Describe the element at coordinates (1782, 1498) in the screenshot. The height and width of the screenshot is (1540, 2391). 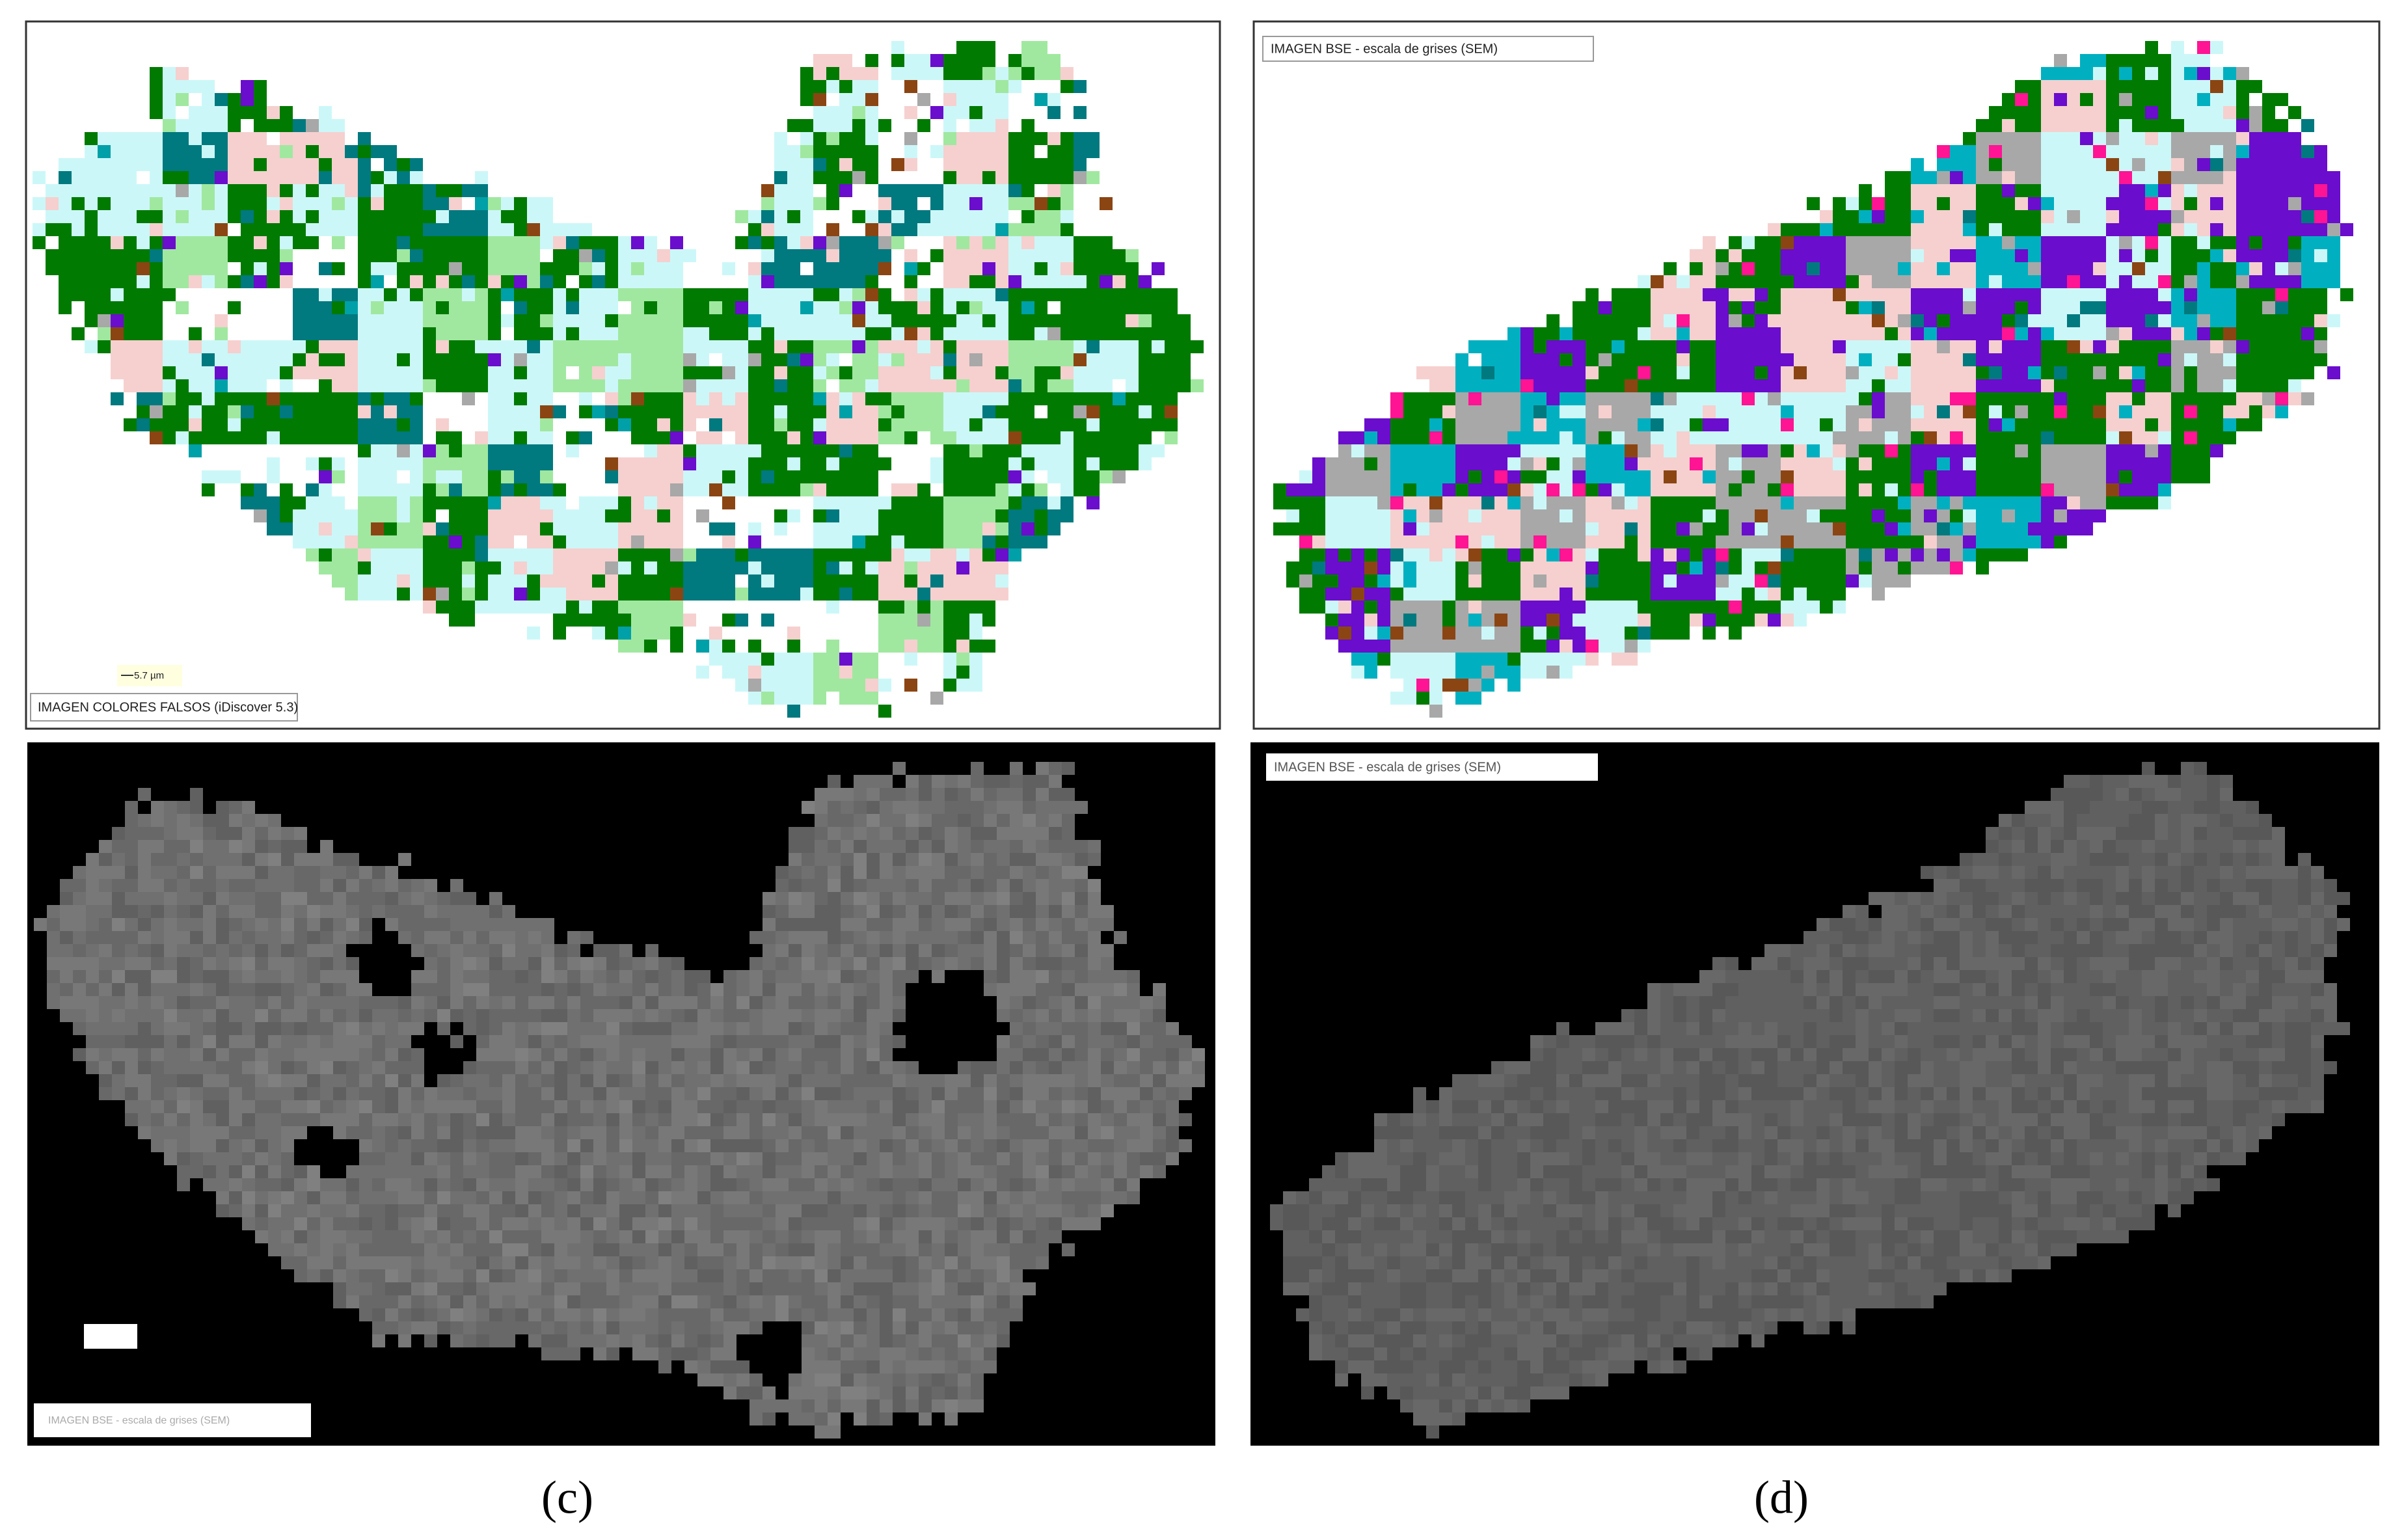
I see `caption: (d)` at that location.